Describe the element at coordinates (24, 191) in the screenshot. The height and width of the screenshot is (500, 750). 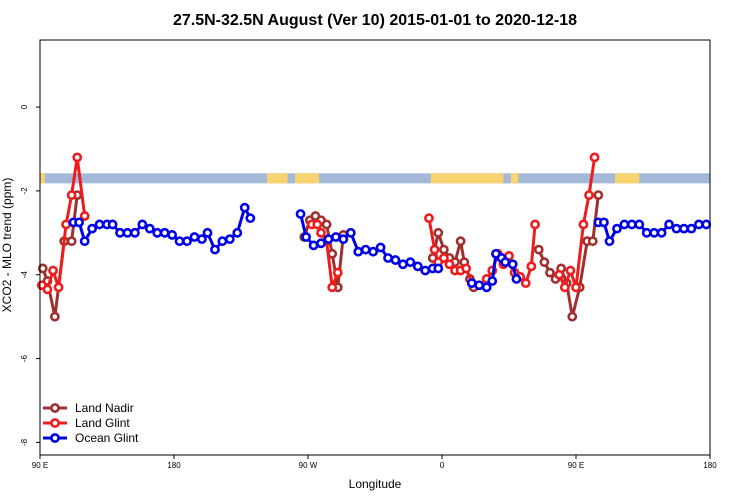
I see `y-tick-label: -2` at that location.